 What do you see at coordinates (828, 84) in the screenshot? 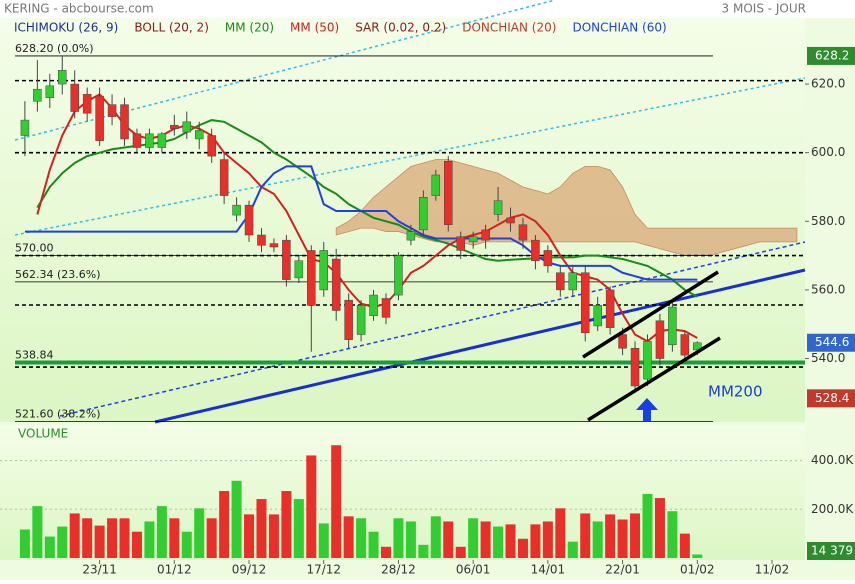
I see `y-tick-label: 620.0` at bounding box center [828, 84].